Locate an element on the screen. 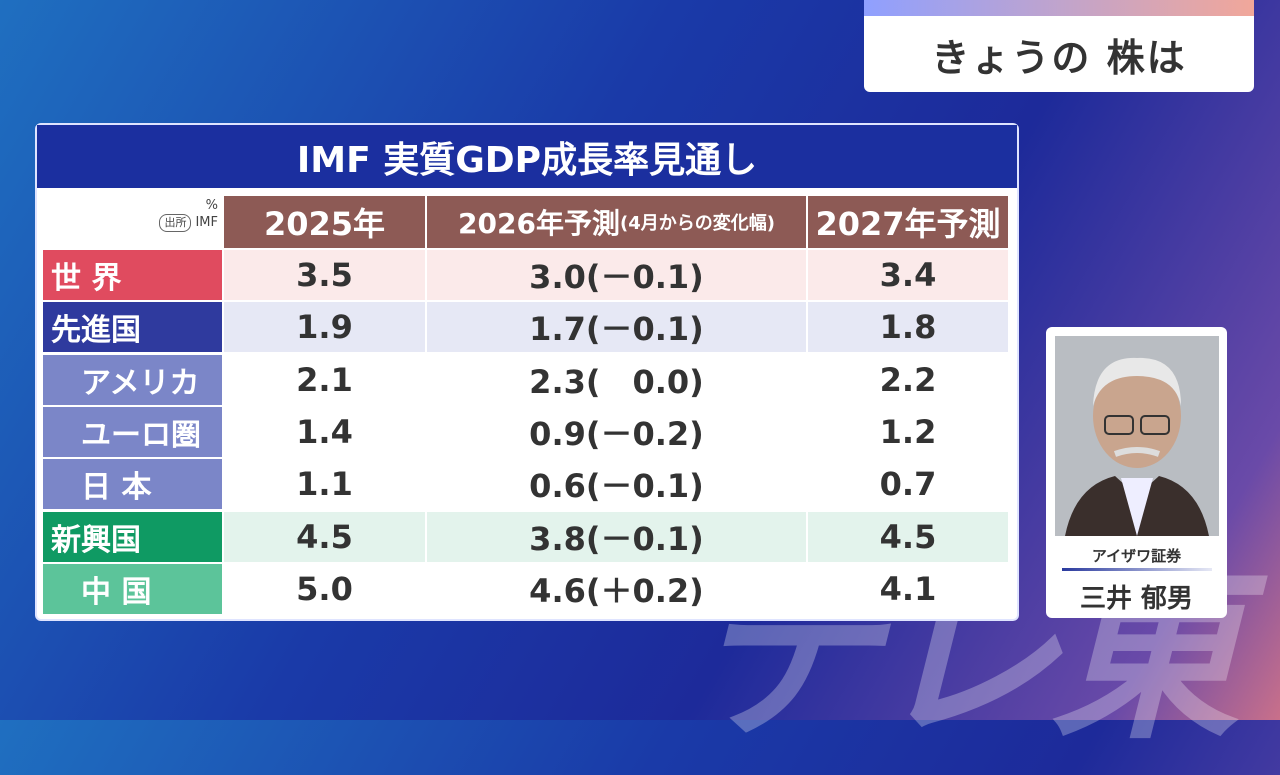 The height and width of the screenshot is (775, 1280). value-cell: 2.3( 0.0) is located at coordinates (616, 379).